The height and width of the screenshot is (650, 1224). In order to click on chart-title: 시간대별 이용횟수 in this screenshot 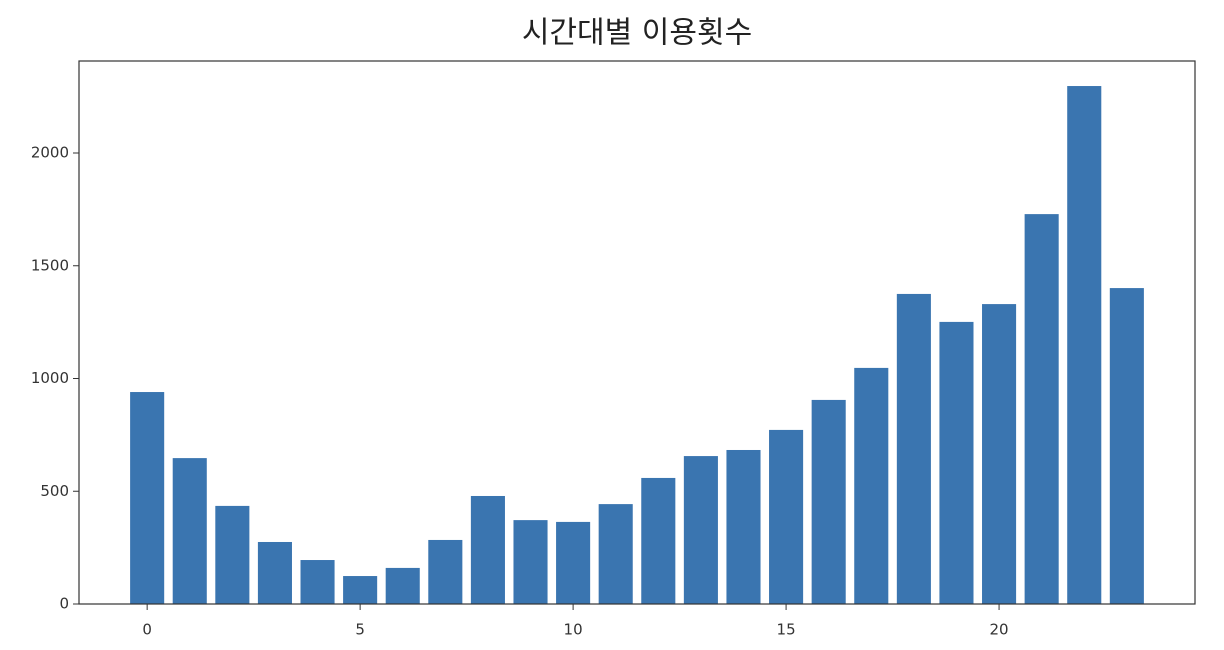, I will do `click(637, 33)`.